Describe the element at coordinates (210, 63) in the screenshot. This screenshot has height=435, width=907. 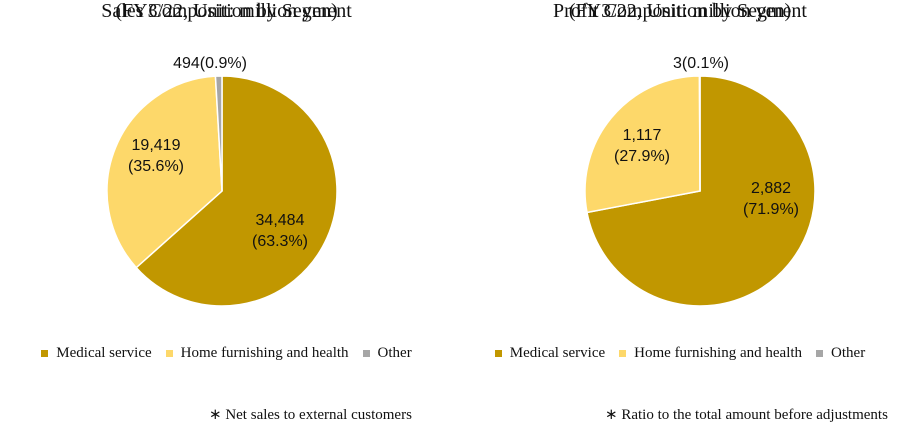
I see `data-label-other: 494(0.9%)` at that location.